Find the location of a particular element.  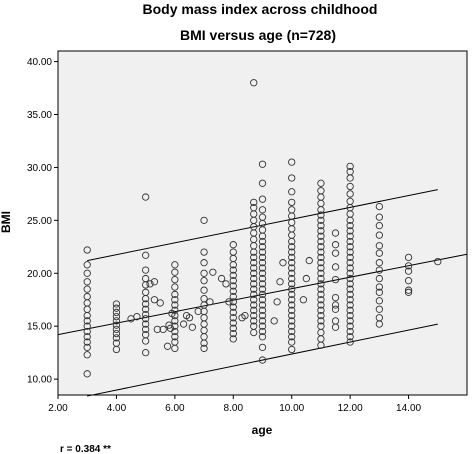

y-axis: 10.00 15.00 20.00 25.00 30.00 35.00 40.00 is located at coordinates (42, 221).